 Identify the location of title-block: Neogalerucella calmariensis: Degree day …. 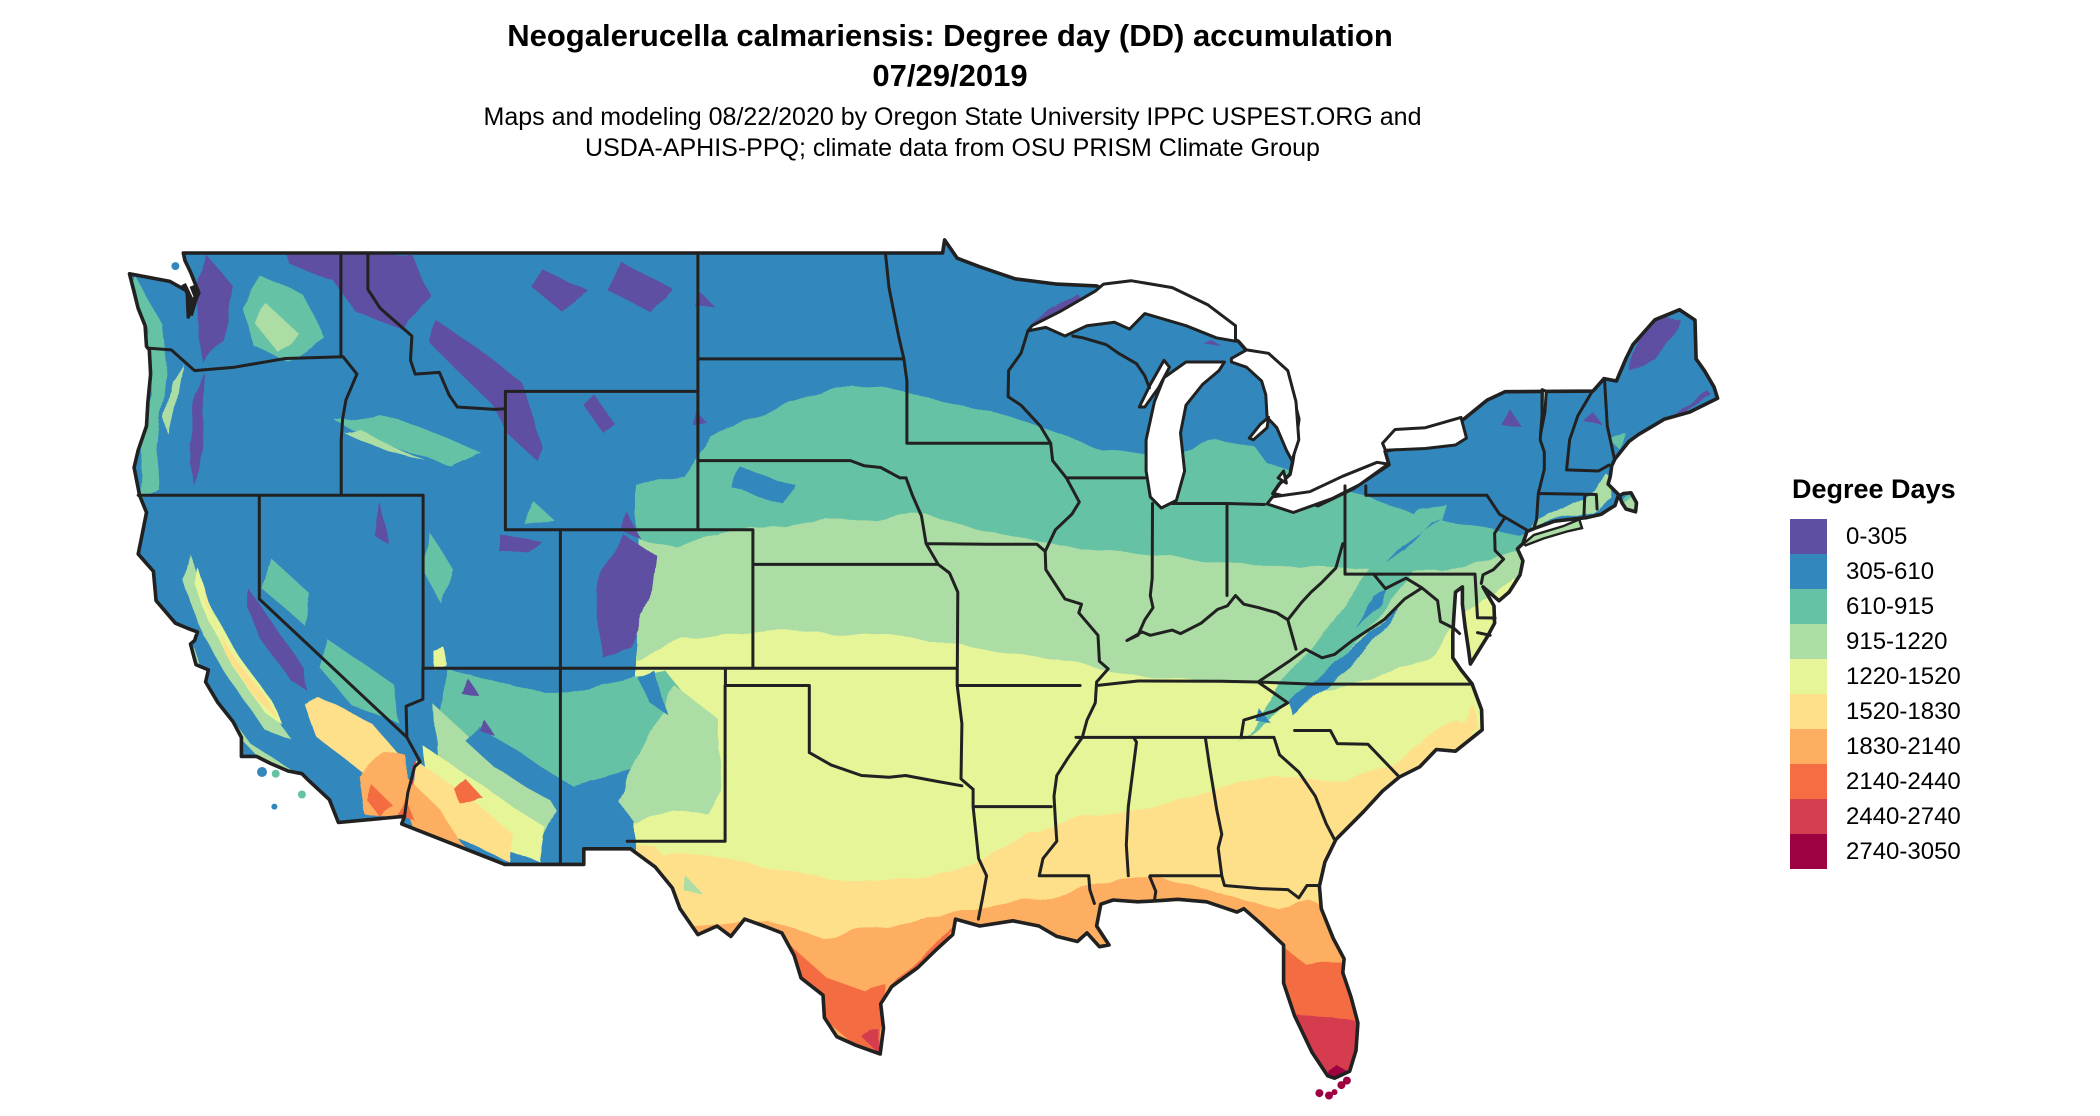
(950, 56).